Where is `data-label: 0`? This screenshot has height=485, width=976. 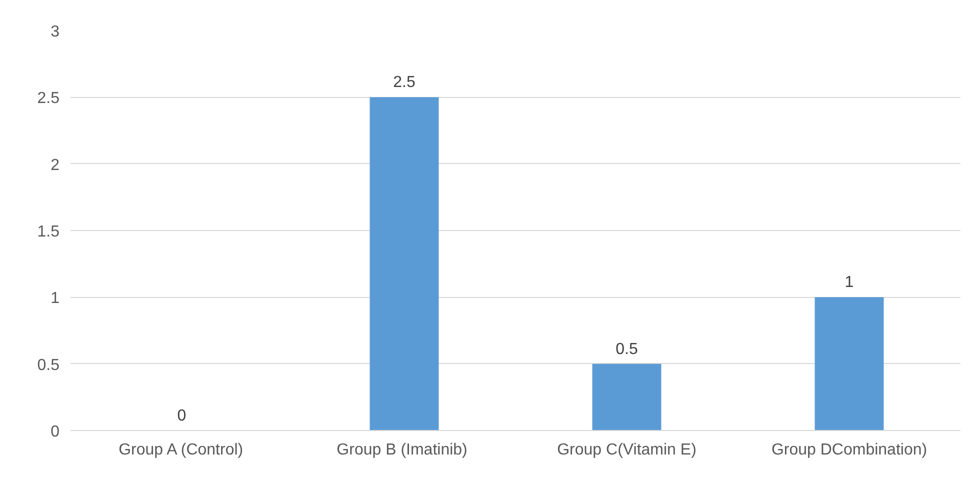
data-label: 0 is located at coordinates (181, 416).